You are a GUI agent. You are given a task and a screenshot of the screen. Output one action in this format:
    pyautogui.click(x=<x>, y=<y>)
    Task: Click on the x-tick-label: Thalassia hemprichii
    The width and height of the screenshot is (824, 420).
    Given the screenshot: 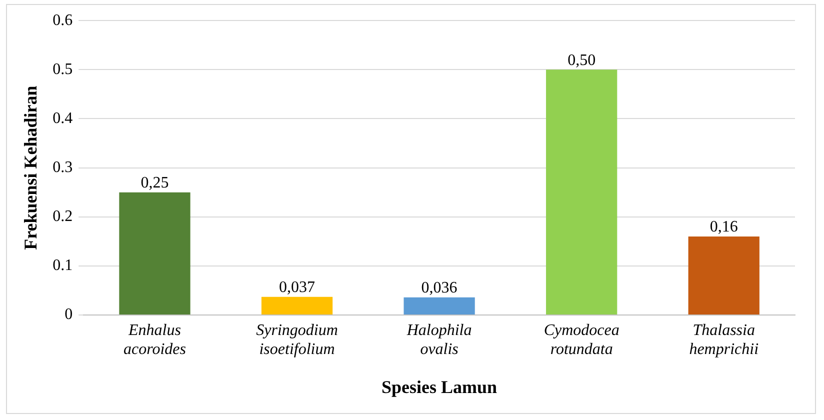 What is the action you would take?
    pyautogui.click(x=724, y=340)
    